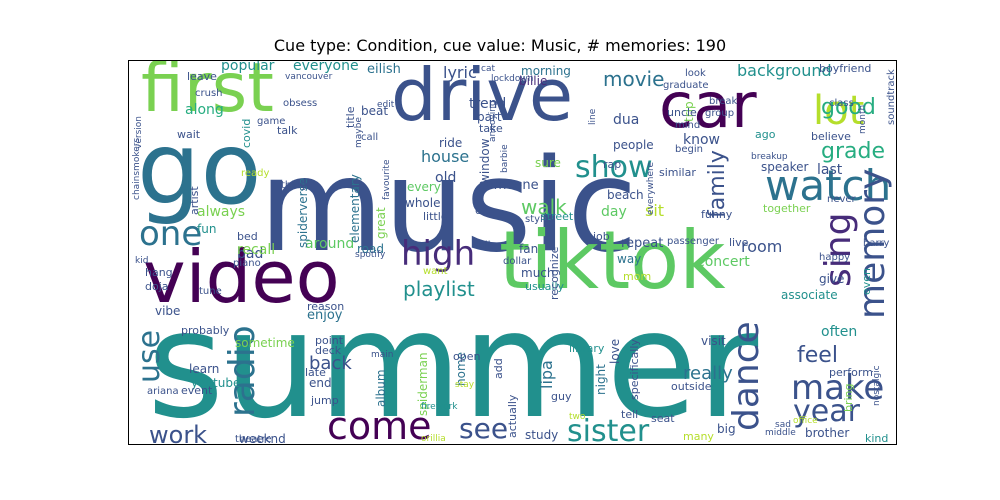 Image resolution: width=1000 pixels, height=500 pixels. What do you see at coordinates (686, 85) in the screenshot?
I see `word-graduate: graduate` at bounding box center [686, 85].